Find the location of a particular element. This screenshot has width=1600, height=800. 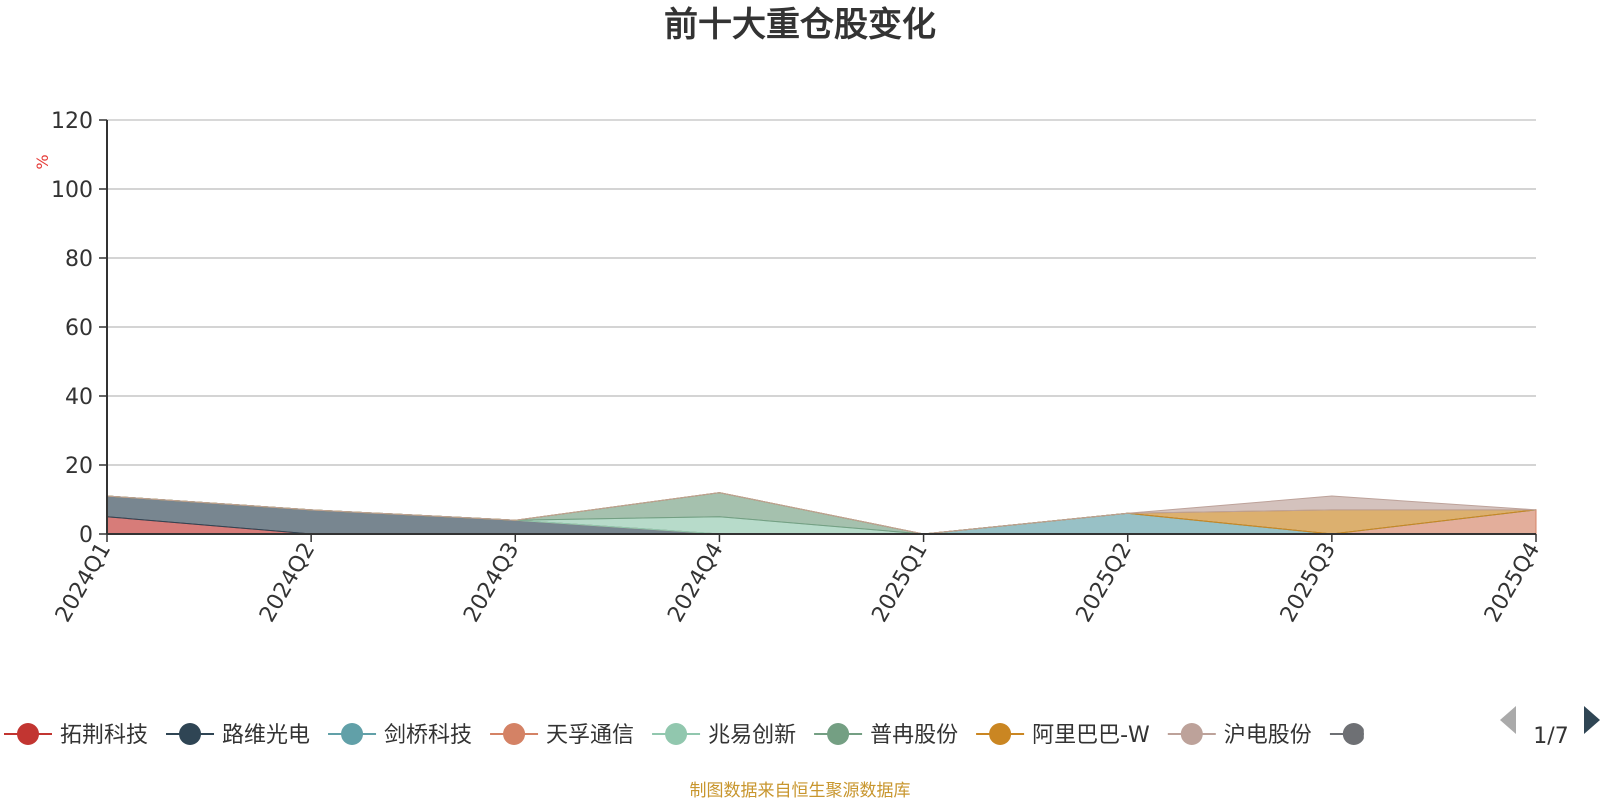

legend-item-2: 路维光电 is located at coordinates (238, 735).